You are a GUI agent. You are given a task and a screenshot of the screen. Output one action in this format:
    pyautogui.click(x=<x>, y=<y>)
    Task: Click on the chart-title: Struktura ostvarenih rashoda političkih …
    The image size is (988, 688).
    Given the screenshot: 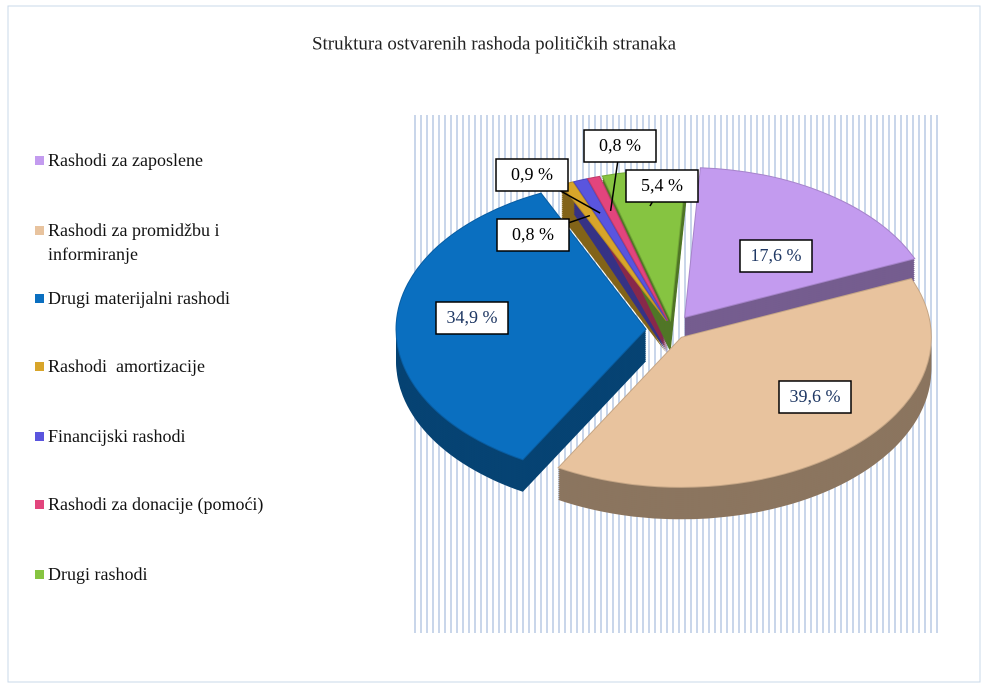 What is the action you would take?
    pyautogui.click(x=494, y=43)
    